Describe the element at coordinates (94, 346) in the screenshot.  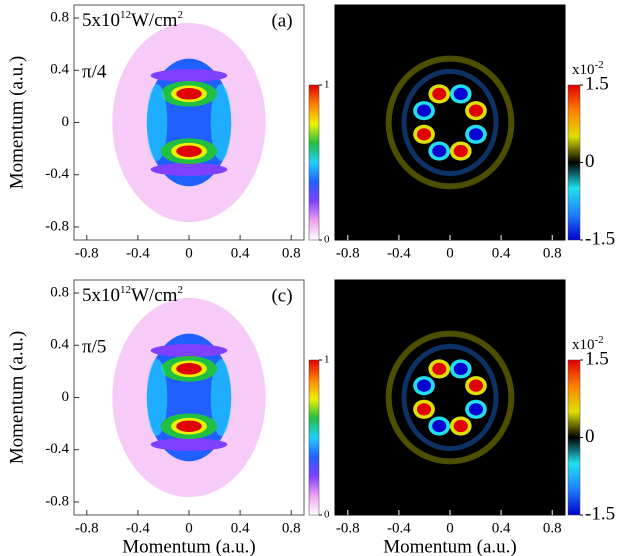
I see `phase-label: π/5` at that location.